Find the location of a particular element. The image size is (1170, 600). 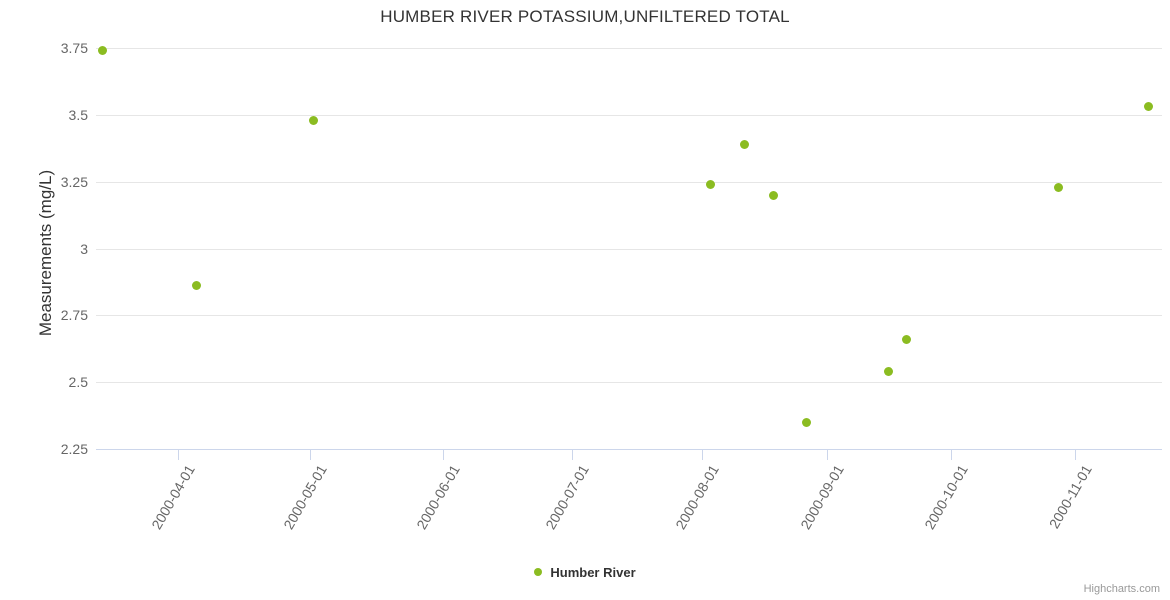

chart-title: HUMBER RIVER POTASSIUM,UNFILTERED TOTAL is located at coordinates (585, 16).